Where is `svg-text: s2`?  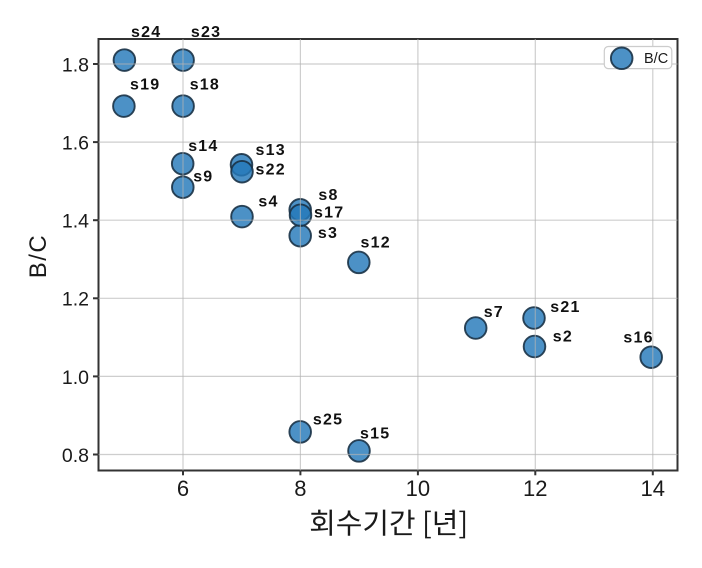 svg-text: s2 is located at coordinates (563, 336).